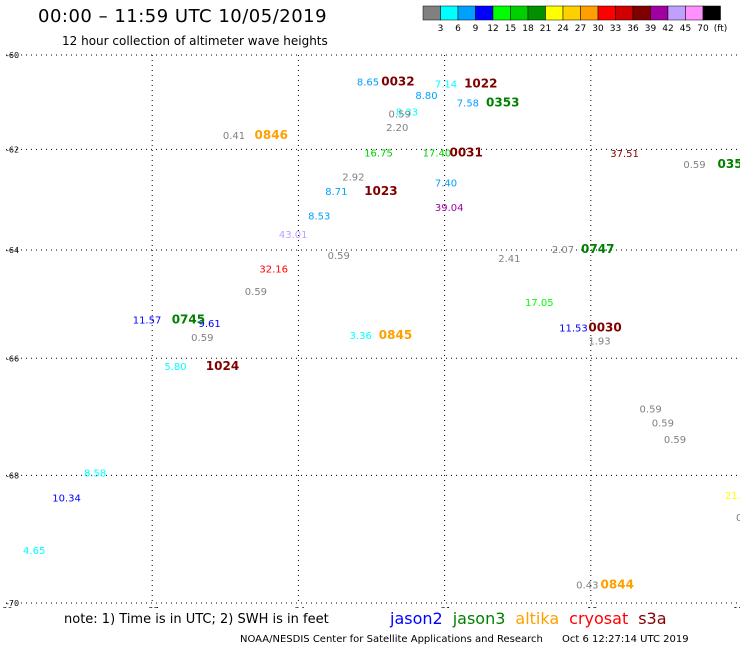 The width and height of the screenshot is (740, 650). What do you see at coordinates (188, 319) in the screenshot?
I see `pass-time-label: 0745` at bounding box center [188, 319].